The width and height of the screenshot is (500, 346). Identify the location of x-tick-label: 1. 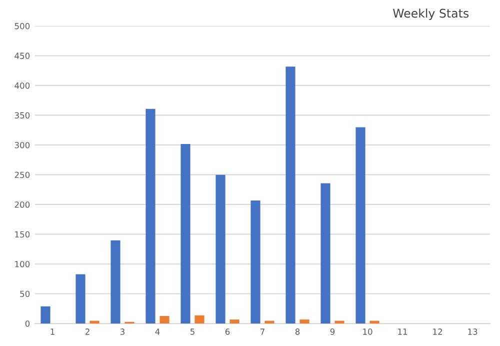
(52, 331).